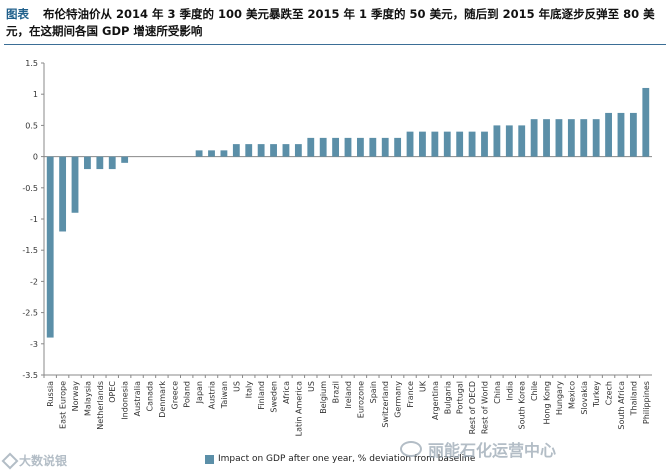 The width and height of the screenshot is (670, 474). I want to click on x-tick-label: Italy, so click(249, 390).